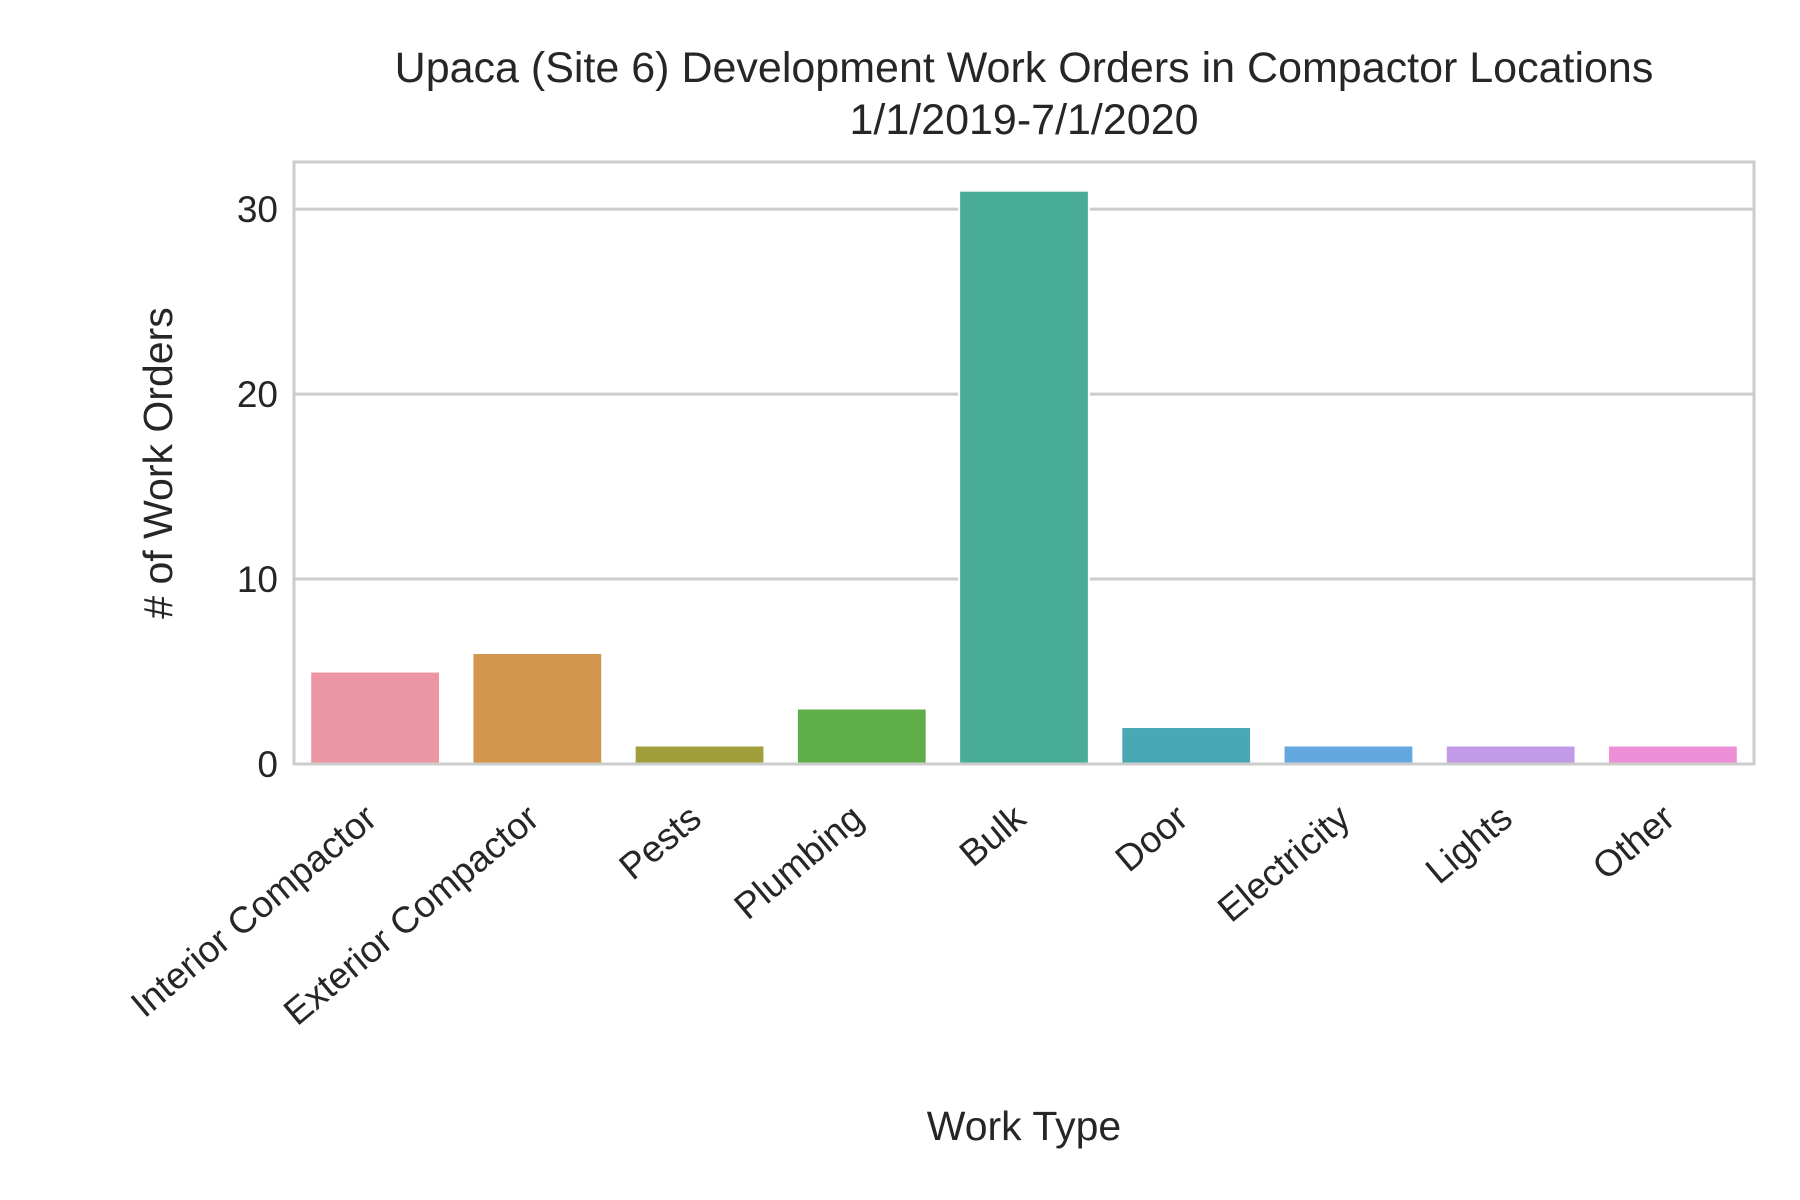  What do you see at coordinates (1510, 754) in the screenshot?
I see `bar-lights` at bounding box center [1510, 754].